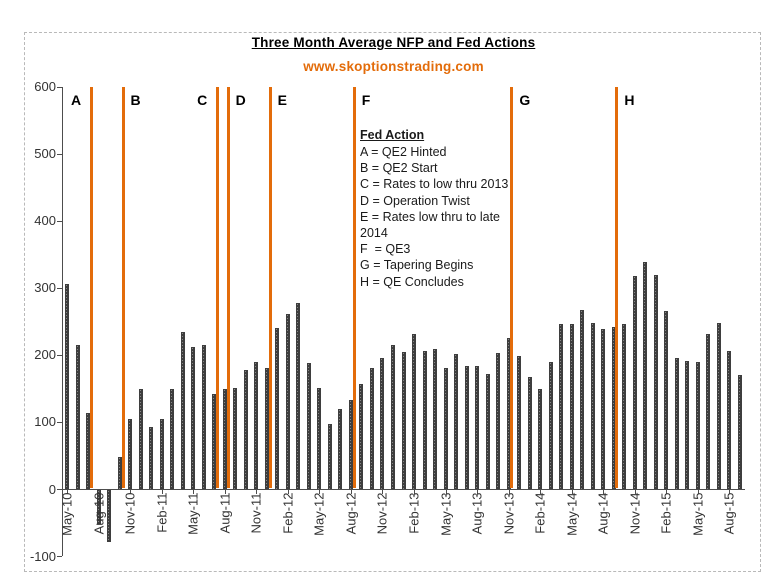  I want to click on legend-line: 2014, so click(374, 232).